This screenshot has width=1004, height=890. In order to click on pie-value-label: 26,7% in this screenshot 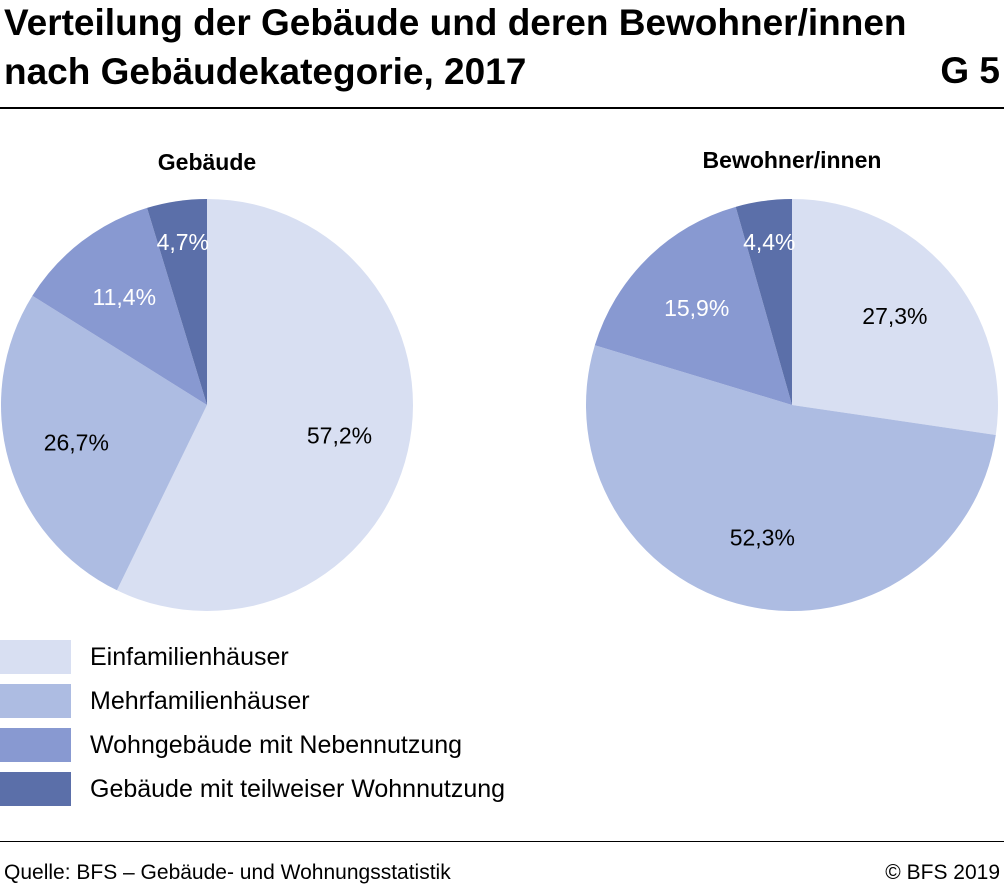, I will do `click(76, 443)`.